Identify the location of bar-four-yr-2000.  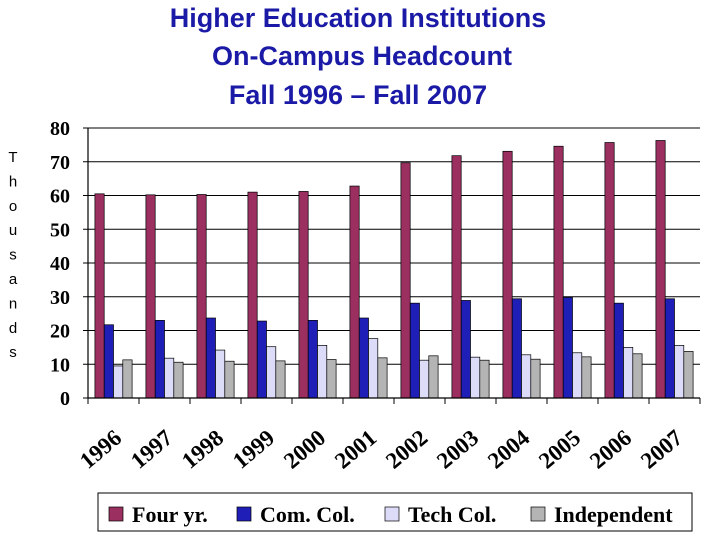
(303, 295).